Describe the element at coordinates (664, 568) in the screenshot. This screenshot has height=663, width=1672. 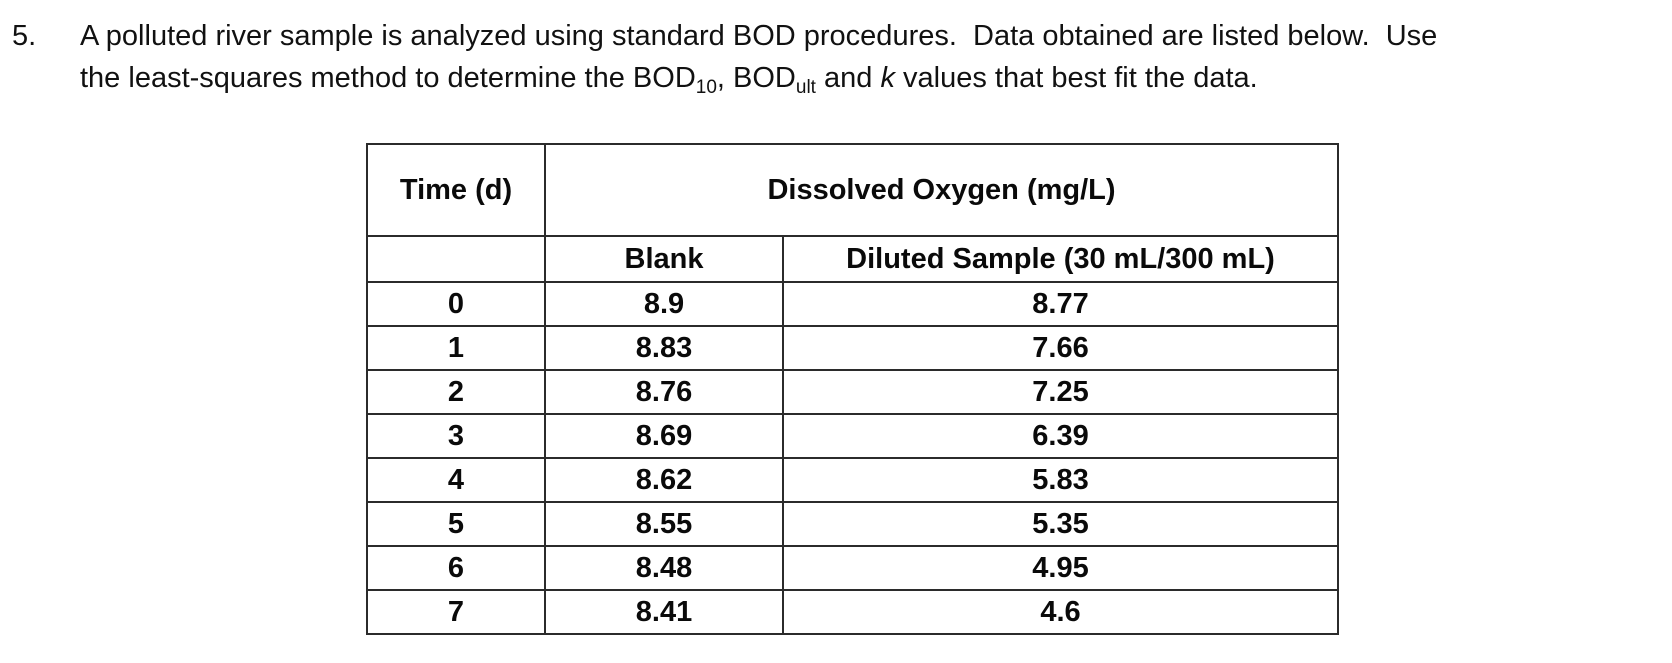
I see `cell-blank: 8.48` at that location.